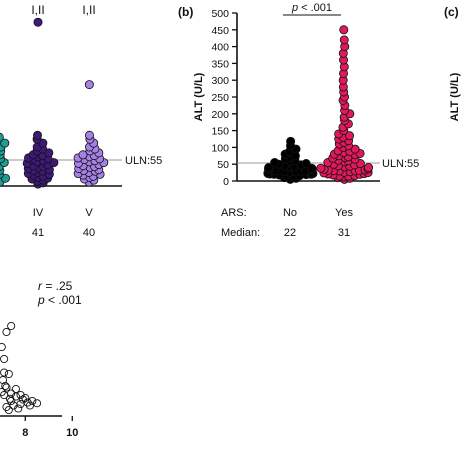 This screenshot has width=474, height=474. What do you see at coordinates (37, 10) in the screenshot?
I see `panel-a-annotation-iv: I,II` at bounding box center [37, 10].